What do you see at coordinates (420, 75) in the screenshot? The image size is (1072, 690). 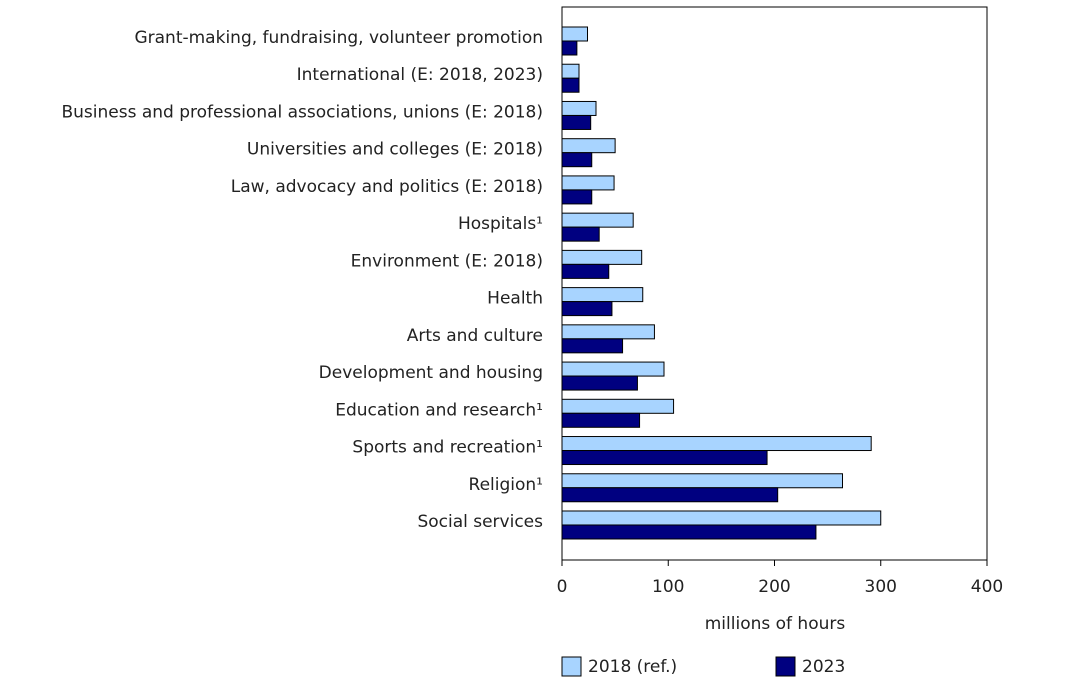 I see `y-tick-label: International (E: 2018, 2023)` at bounding box center [420, 75].